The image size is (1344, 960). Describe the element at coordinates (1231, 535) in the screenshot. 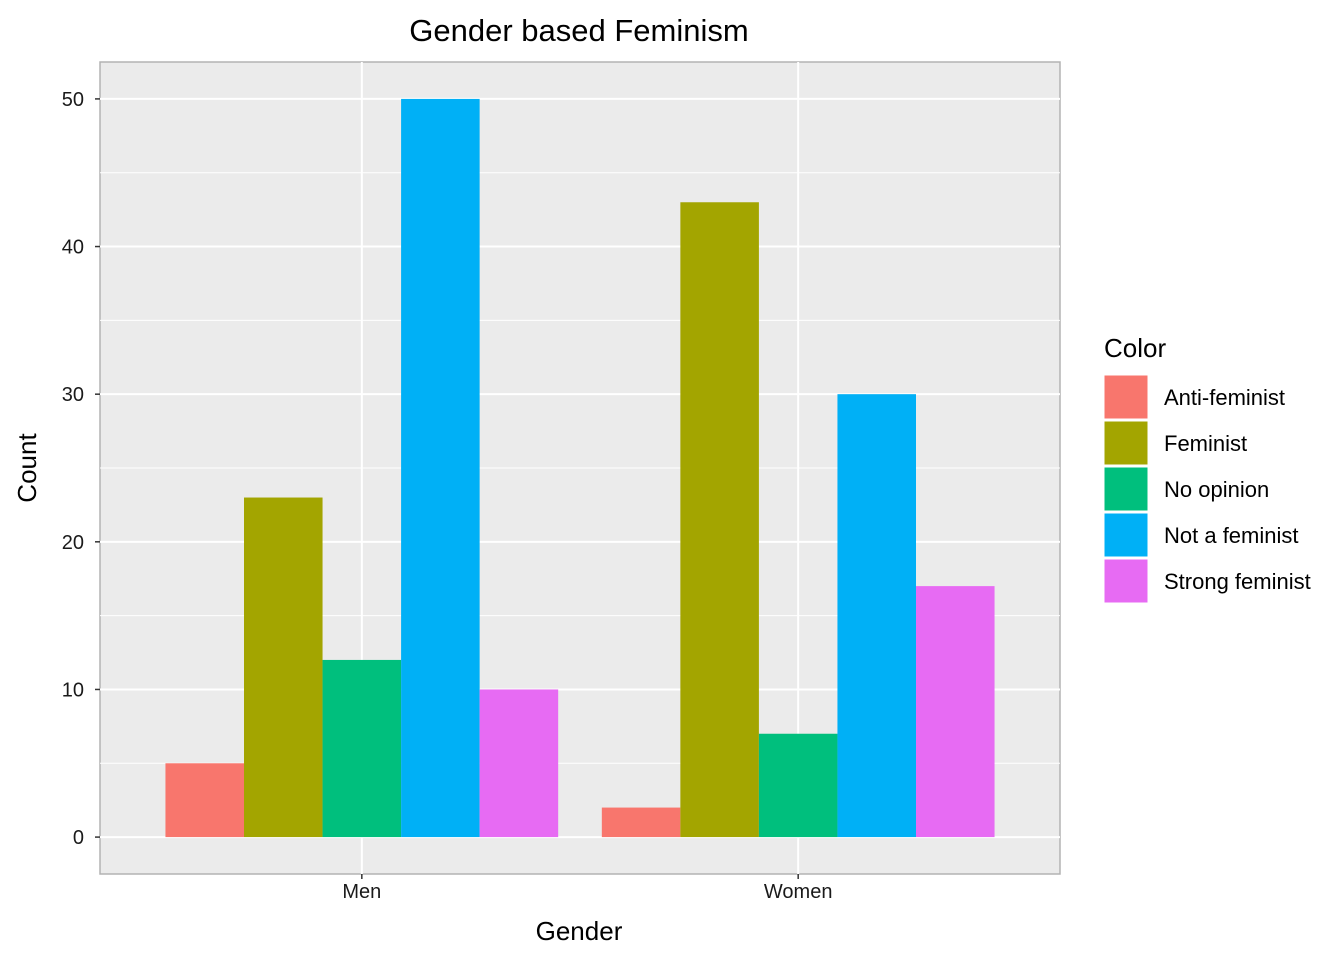

I see `legend-label: Not a feminist` at that location.